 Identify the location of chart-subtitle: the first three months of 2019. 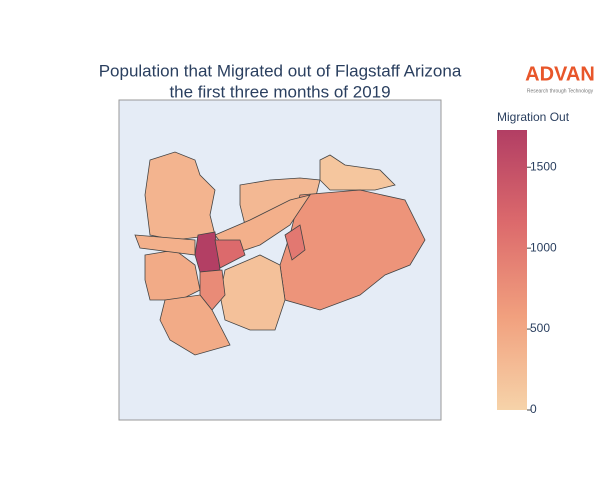
(279, 91).